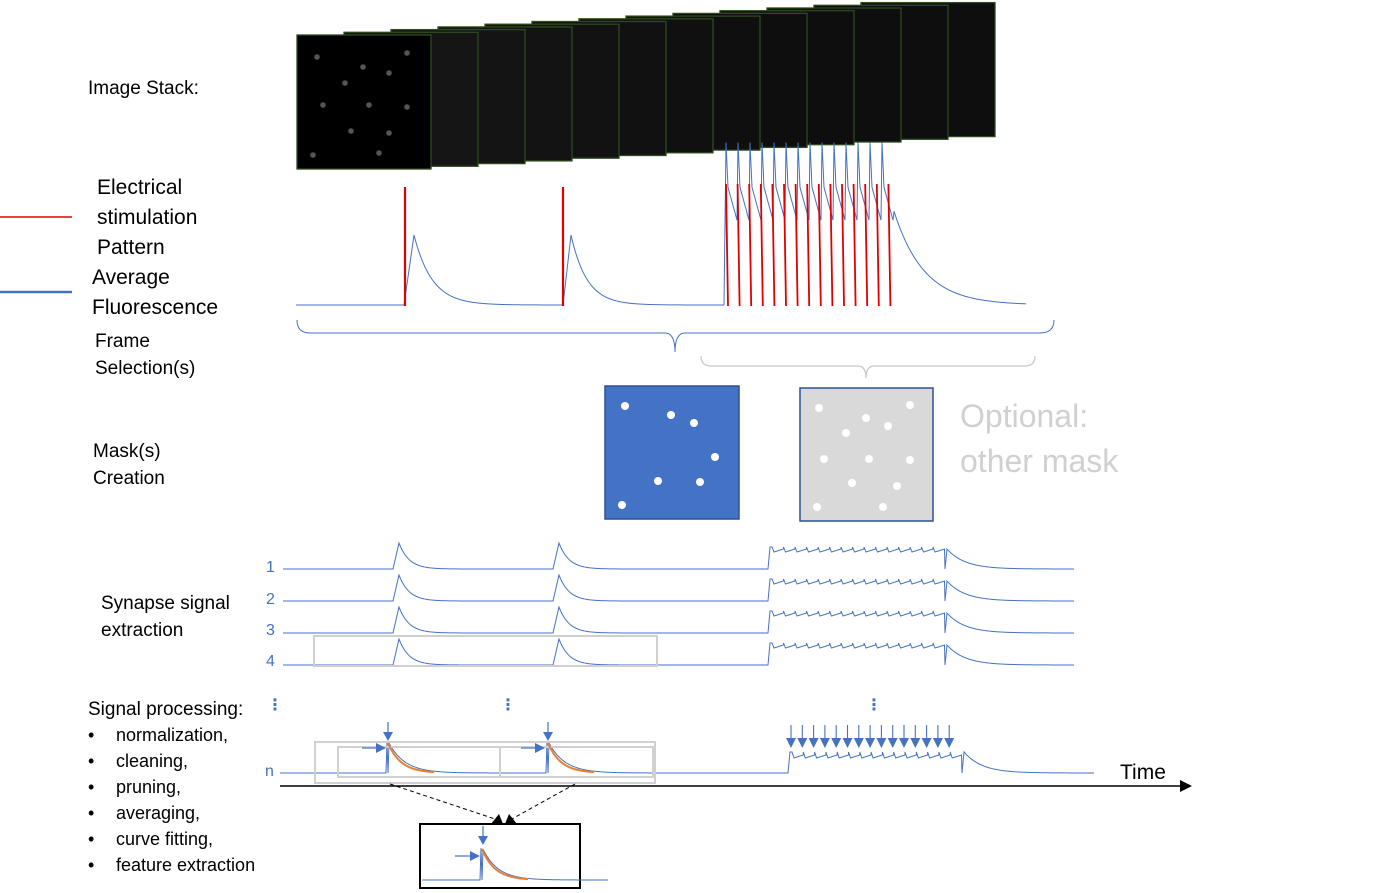 The image size is (1395, 893). What do you see at coordinates (270, 661) in the screenshot?
I see `row-number-4: 4` at bounding box center [270, 661].